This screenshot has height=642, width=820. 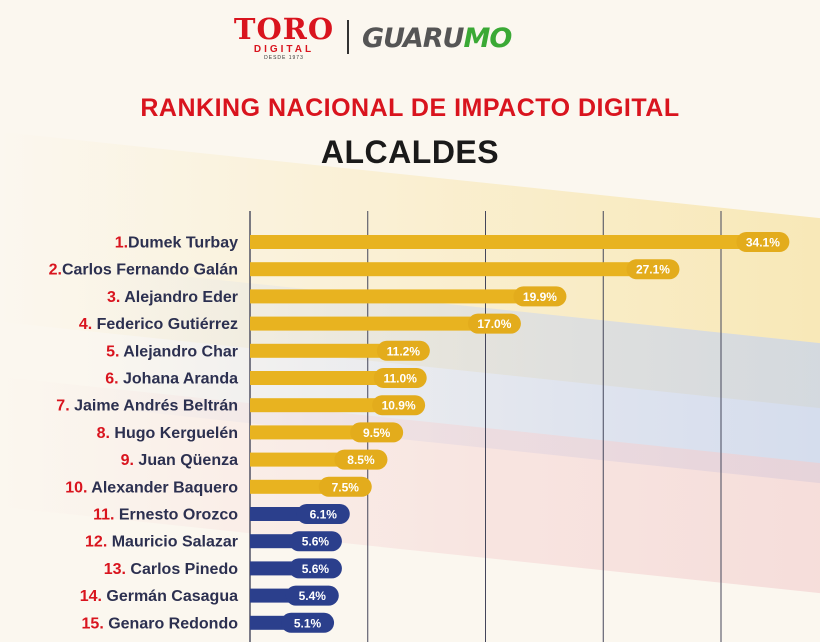 What do you see at coordinates (150, 270) in the screenshot?
I see `category-name: Carlos Fernando Galán` at bounding box center [150, 270].